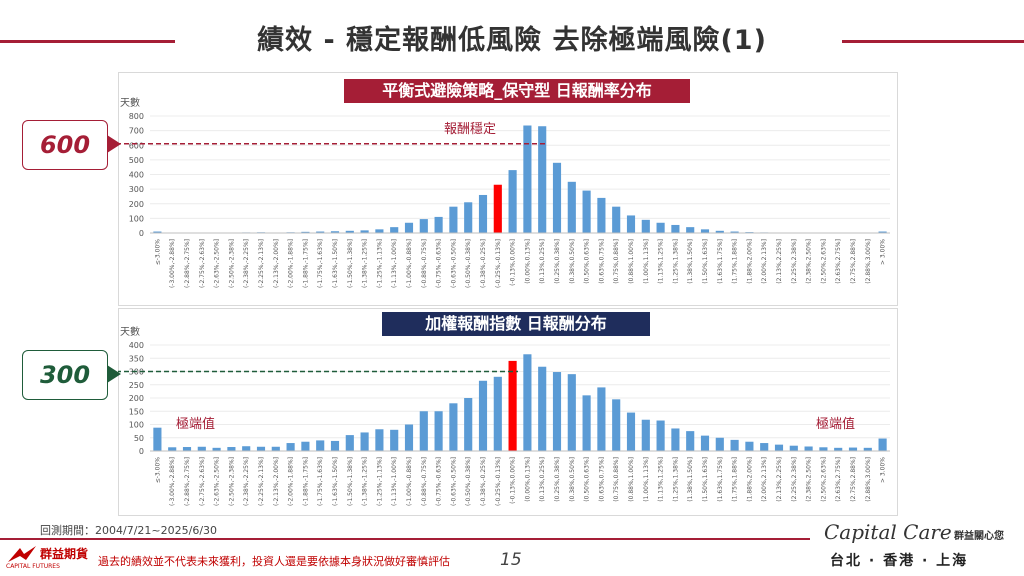 Image resolution: width=1024 pixels, height=576 pixels. I want to click on office-cities: 台北 · 香港 · 上海, so click(899, 561).